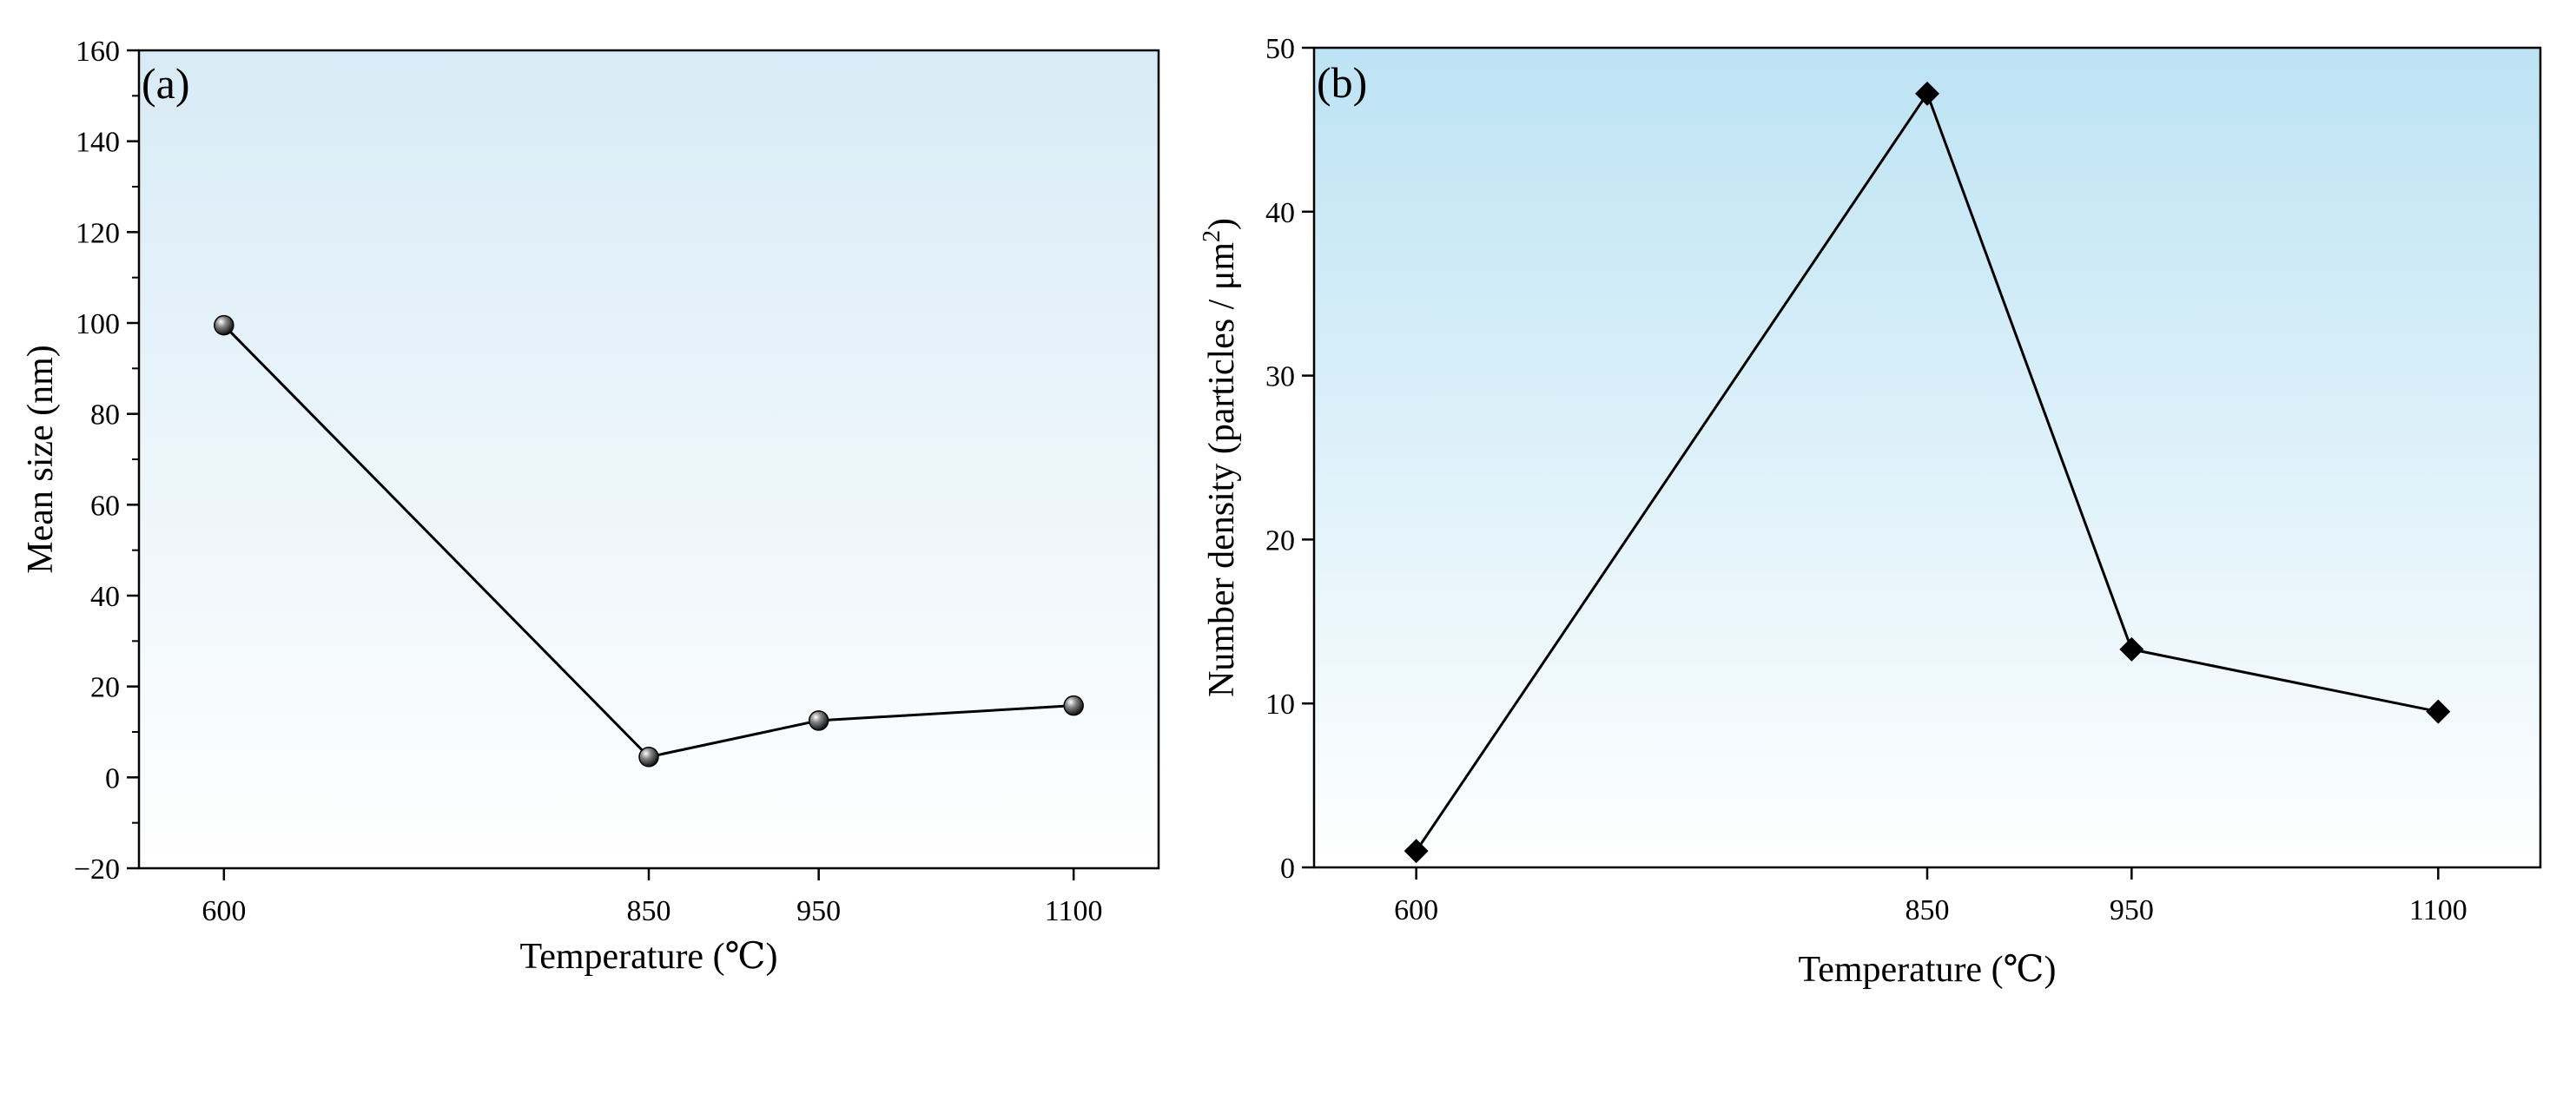 The image size is (2576, 1094). Describe the element at coordinates (97, 870) in the screenshot. I see `y-tick-label-a: −20` at that location.